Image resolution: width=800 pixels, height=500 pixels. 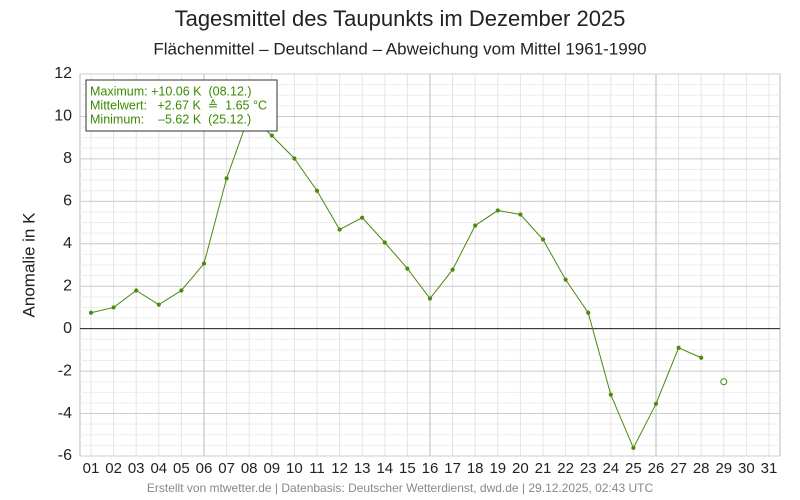 What do you see at coordinates (158, 468) in the screenshot?
I see `x-tick-label: 04` at bounding box center [158, 468].